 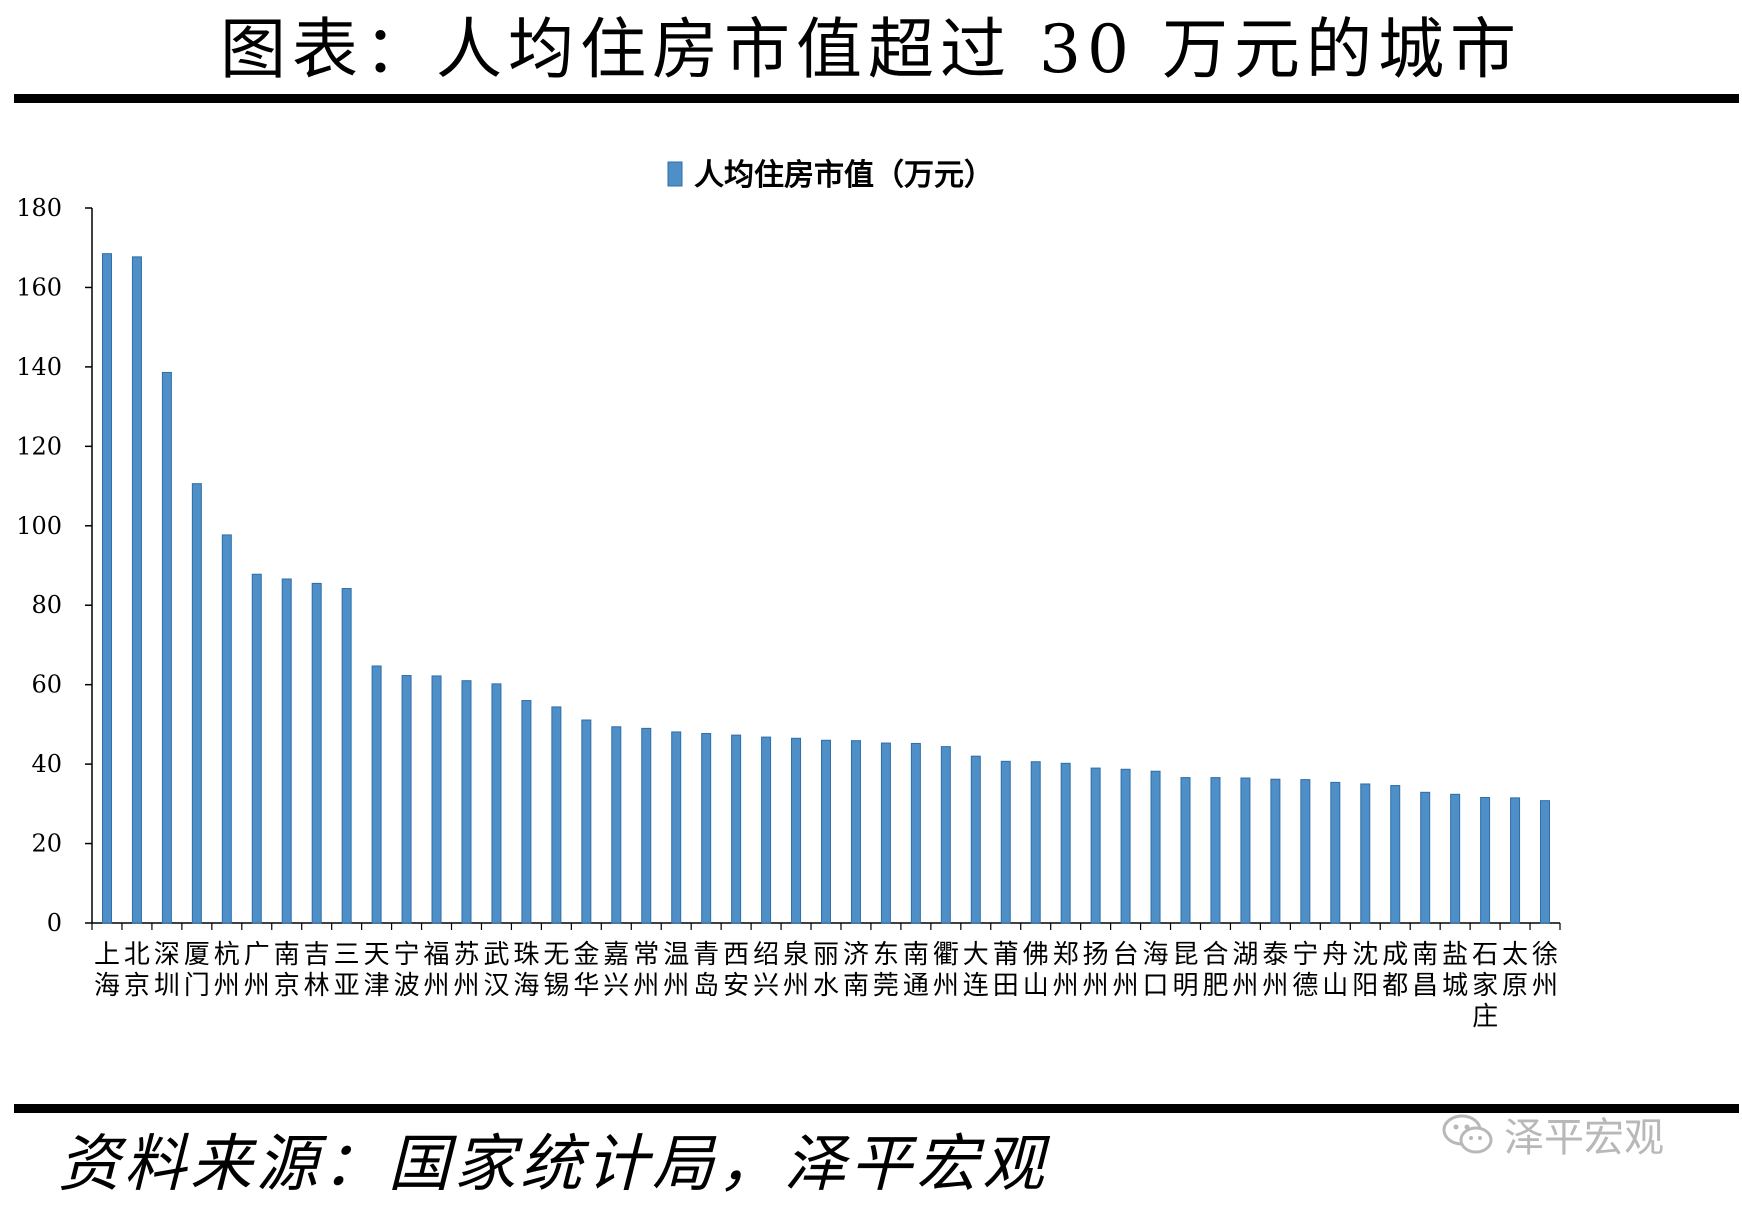 What do you see at coordinates (796, 970) in the screenshot?
I see `x-tick-label: 泉州` at bounding box center [796, 970].